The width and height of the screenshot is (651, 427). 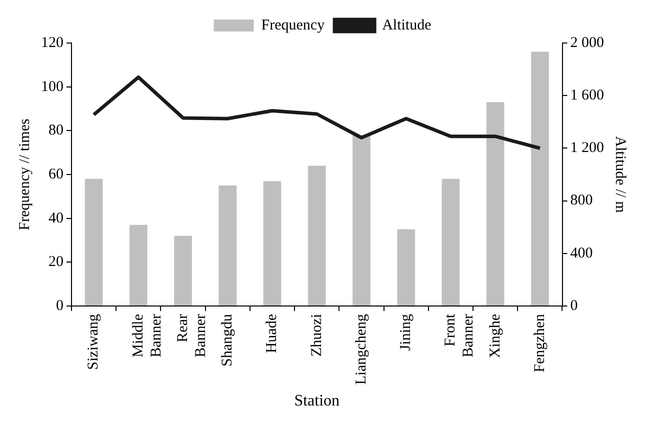 What do you see at coordinates (587, 148) in the screenshot?
I see `y2-tick-label: 1 200` at bounding box center [587, 148].